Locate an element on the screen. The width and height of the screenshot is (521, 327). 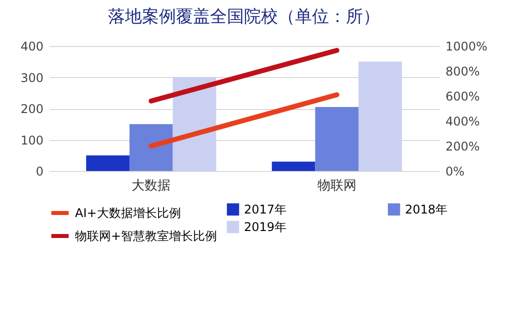
chart-title: 落地案例覆盖全国院校（单位：所） is located at coordinates (244, 17).